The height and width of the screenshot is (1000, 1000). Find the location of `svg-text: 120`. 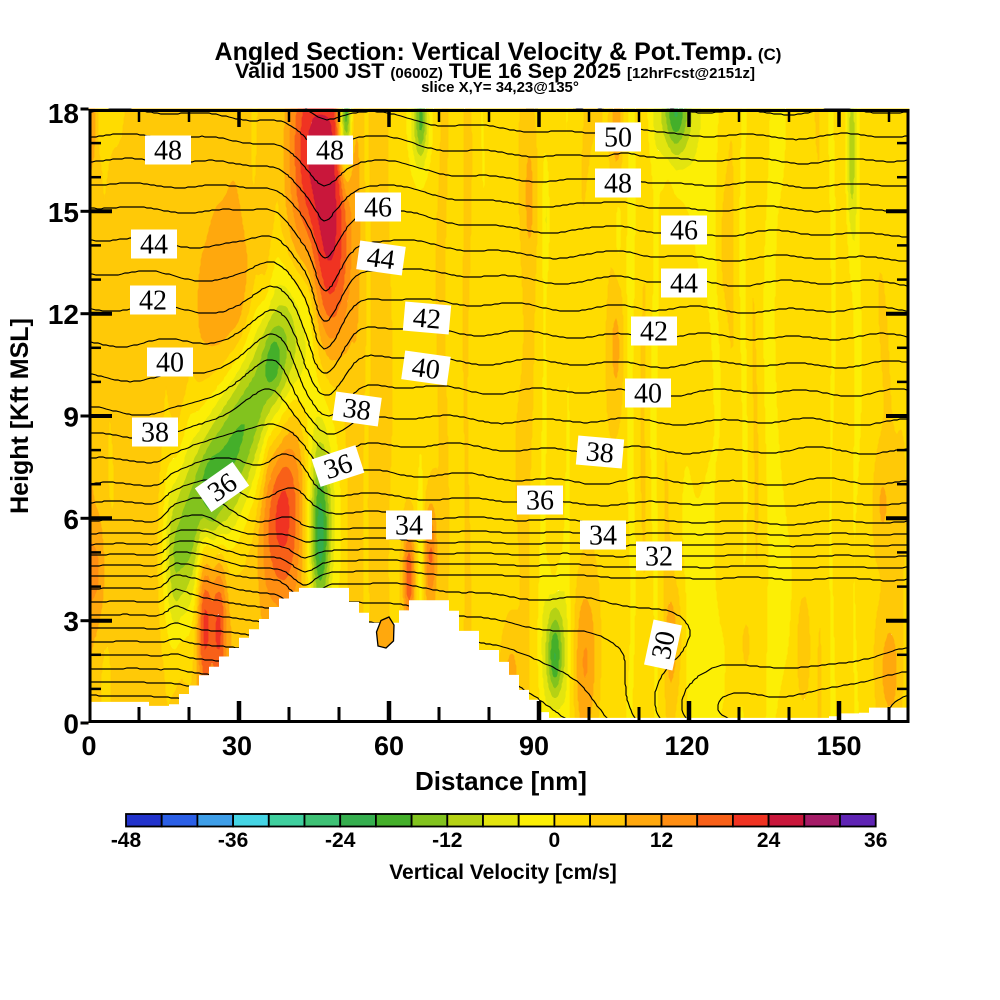

svg-text: 120 is located at coordinates (686, 746).